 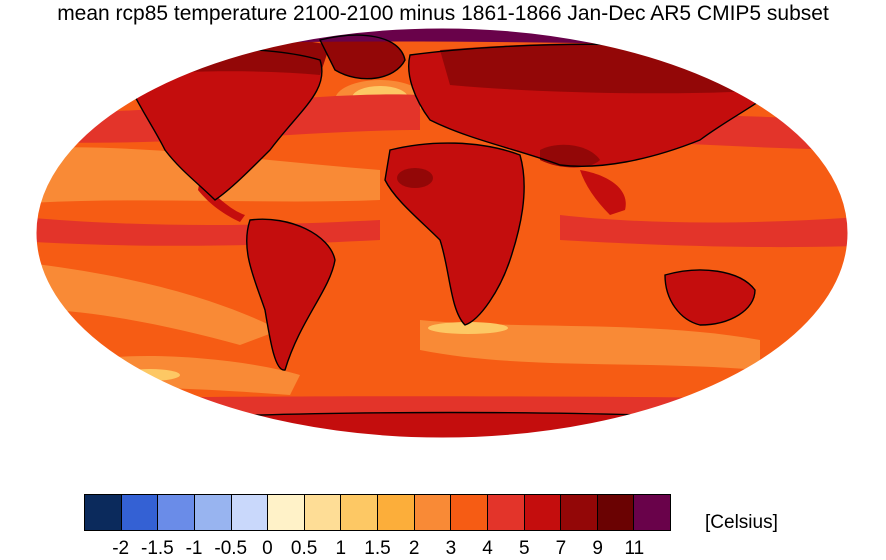 What do you see at coordinates (290, 295) in the screenshot?
I see `south-america-land` at bounding box center [290, 295].